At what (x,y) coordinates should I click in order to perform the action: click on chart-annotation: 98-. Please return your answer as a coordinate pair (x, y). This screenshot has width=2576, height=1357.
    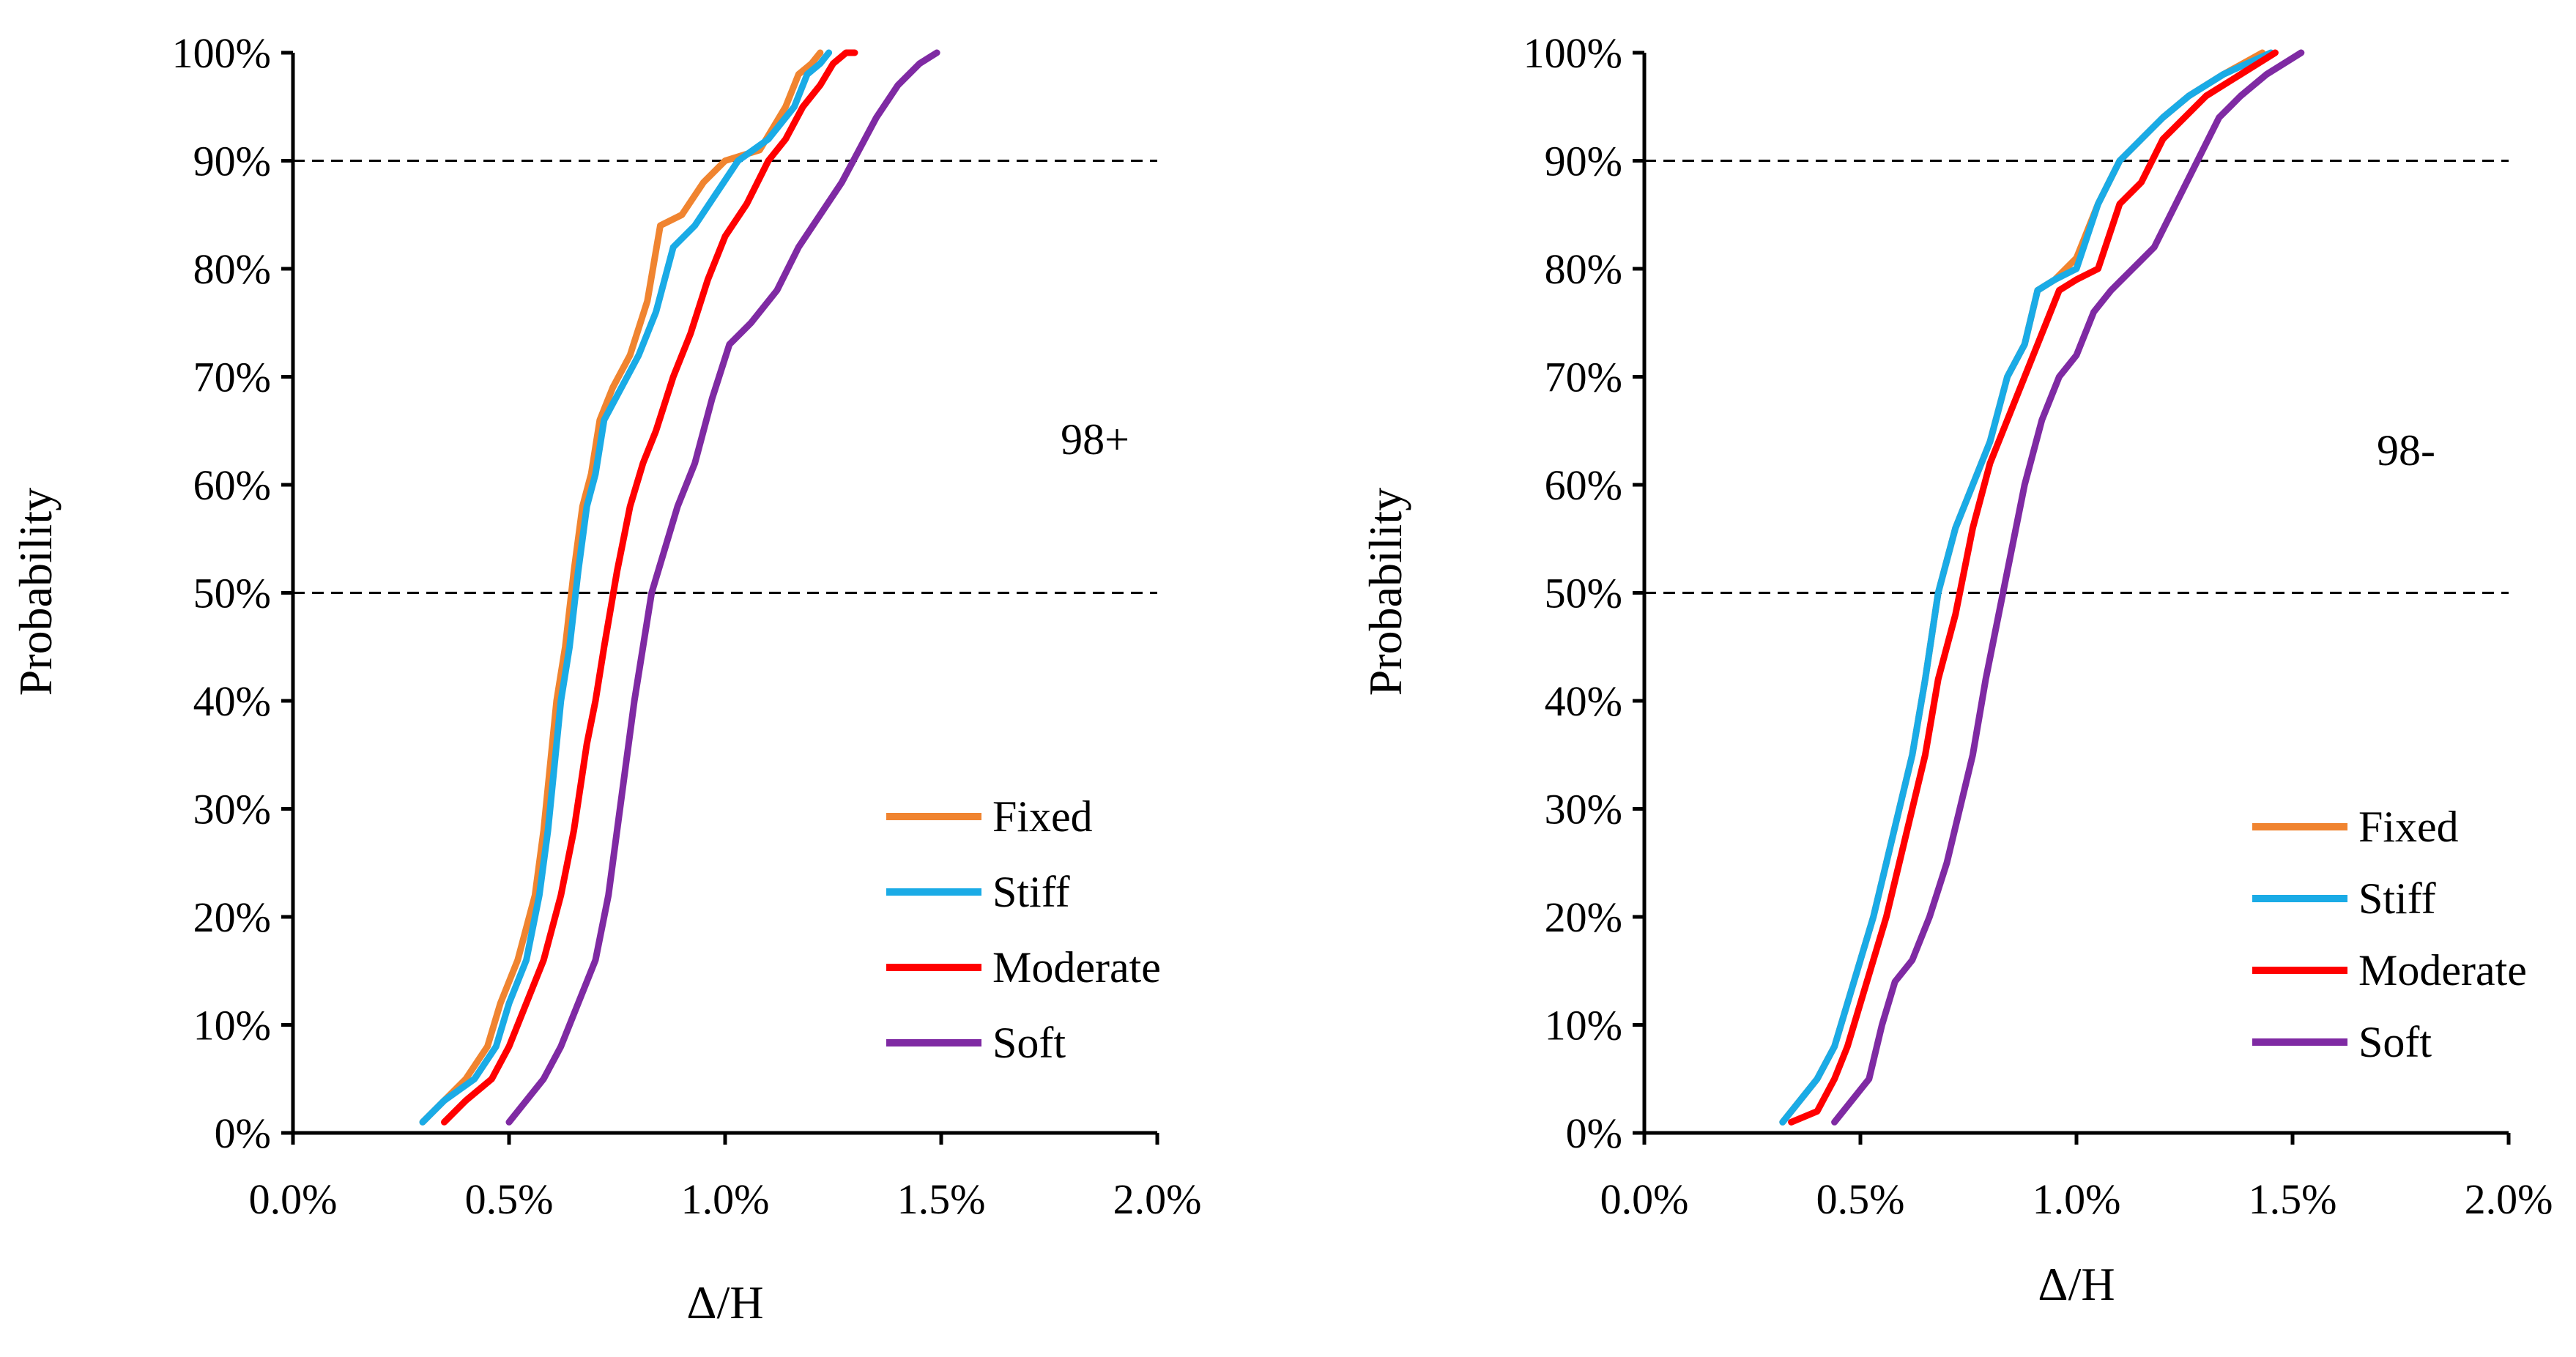
    Looking at the image, I should click on (2406, 450).